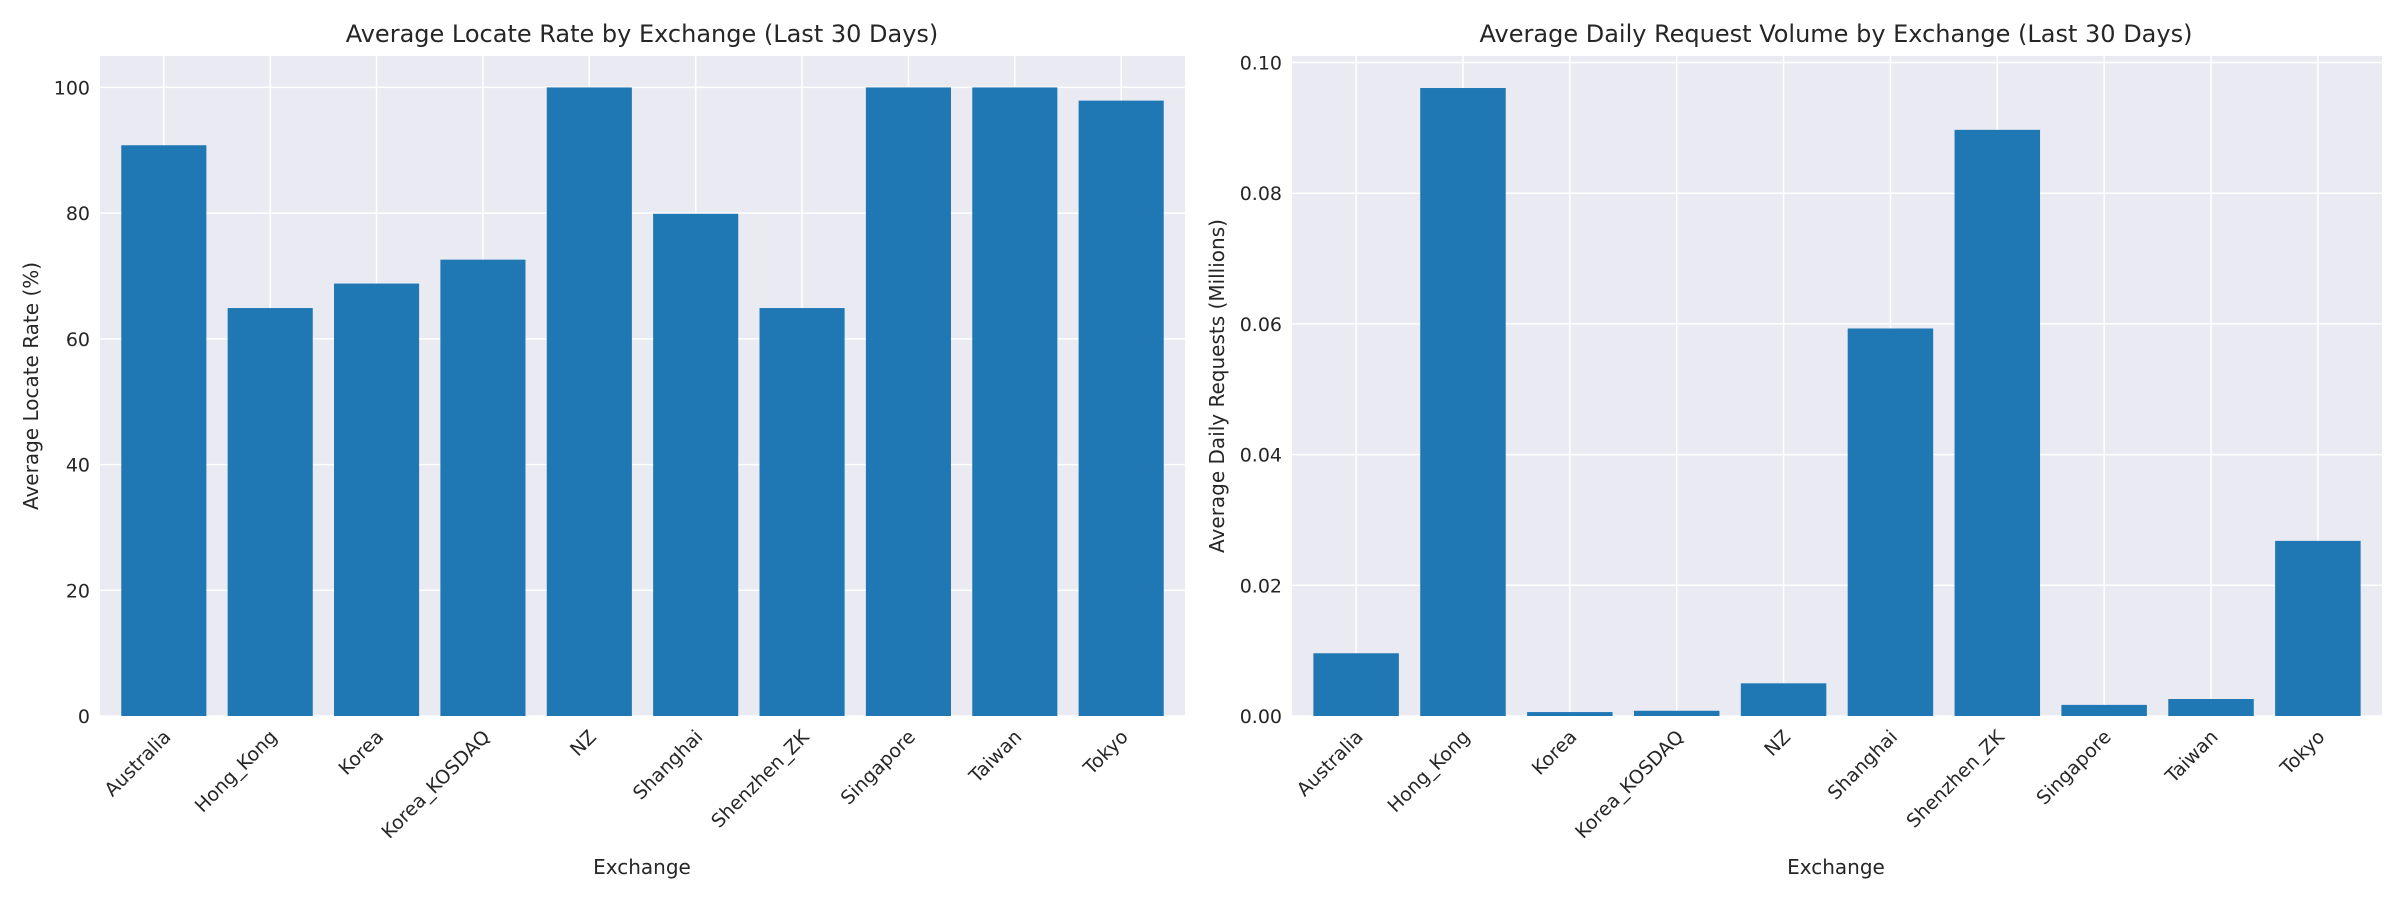  Describe the element at coordinates (72, 402) in the screenshot. I see `y-ticks: 0 20 40 60 80 100` at that location.